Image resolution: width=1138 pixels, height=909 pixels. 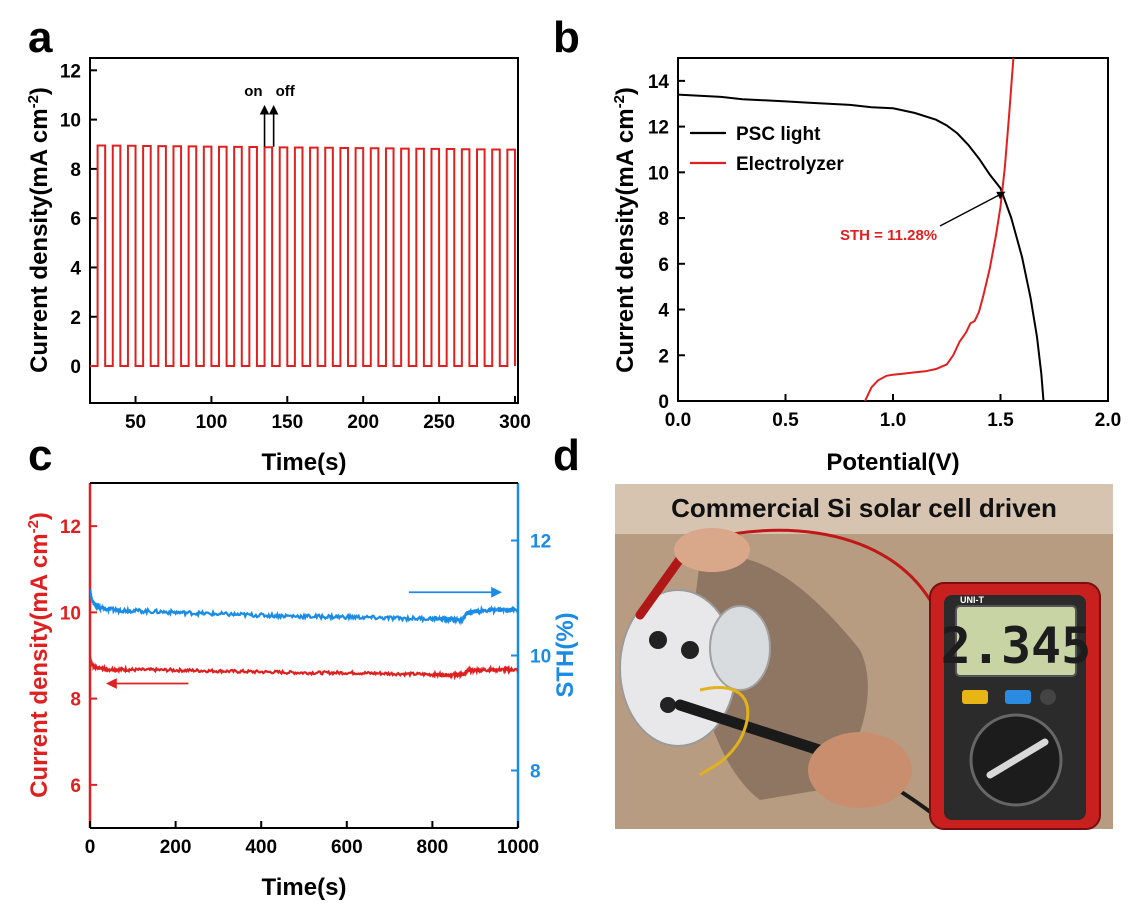 I want to click on x-c-tick-label-2: 400, so click(x=261, y=847).